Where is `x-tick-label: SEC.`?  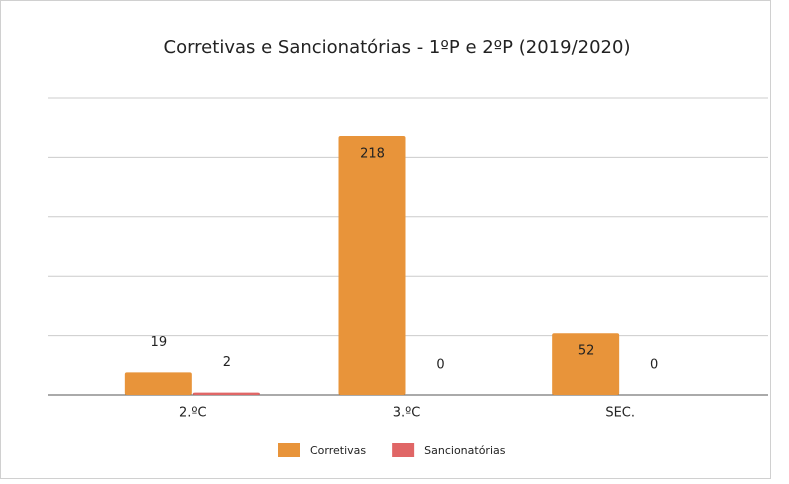
x-tick-label: SEC. is located at coordinates (620, 413).